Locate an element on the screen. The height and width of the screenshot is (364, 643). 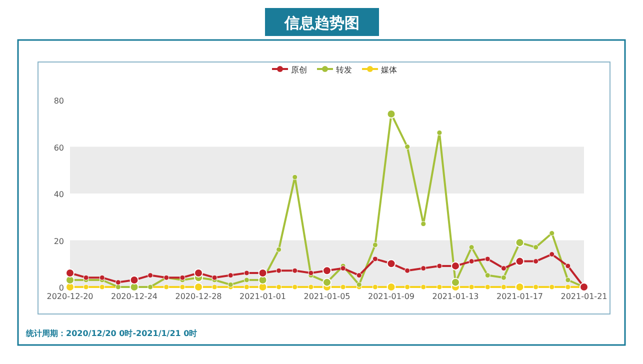
x-tick-label: 2021-01-21 is located at coordinates (584, 296).